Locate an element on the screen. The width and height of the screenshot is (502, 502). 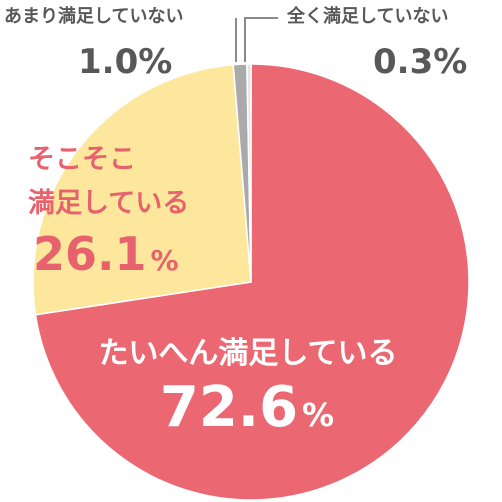
pie-slice-not-satisfied is located at coordinates (249, 173).